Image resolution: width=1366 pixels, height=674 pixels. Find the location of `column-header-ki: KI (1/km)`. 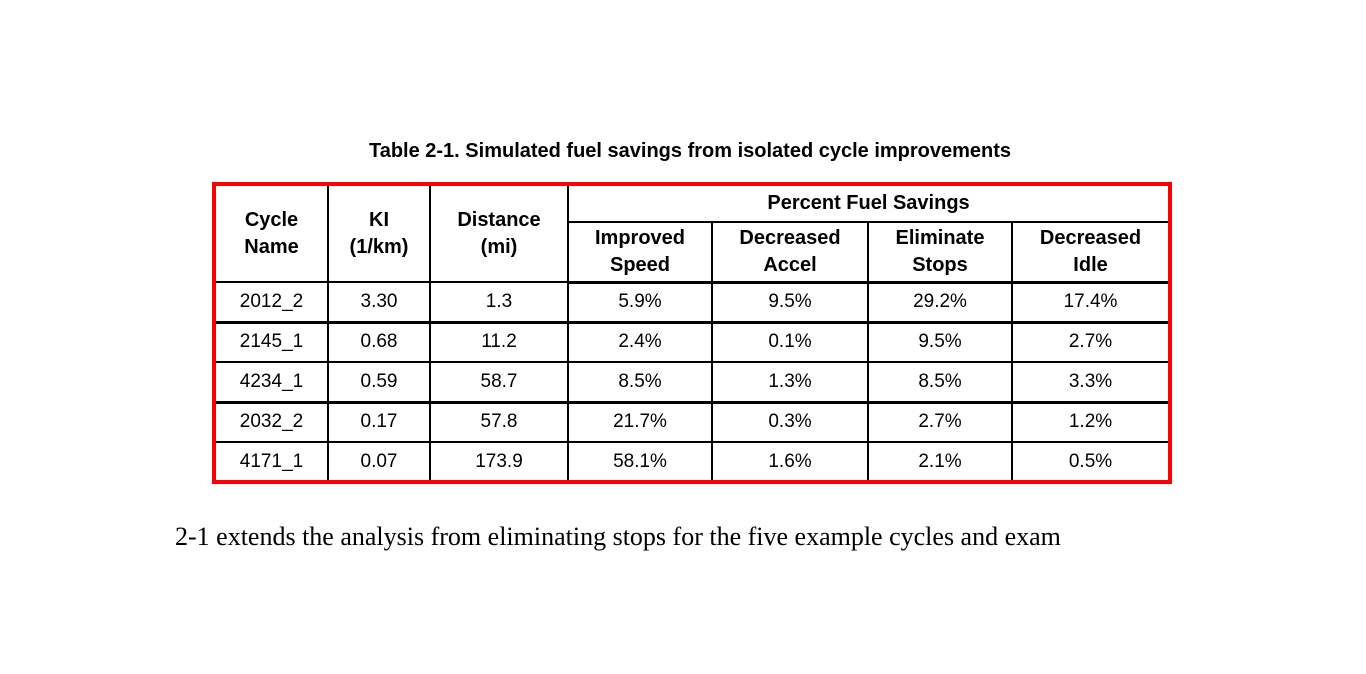

column-header-ki: KI (1/km) is located at coordinates (379, 233).